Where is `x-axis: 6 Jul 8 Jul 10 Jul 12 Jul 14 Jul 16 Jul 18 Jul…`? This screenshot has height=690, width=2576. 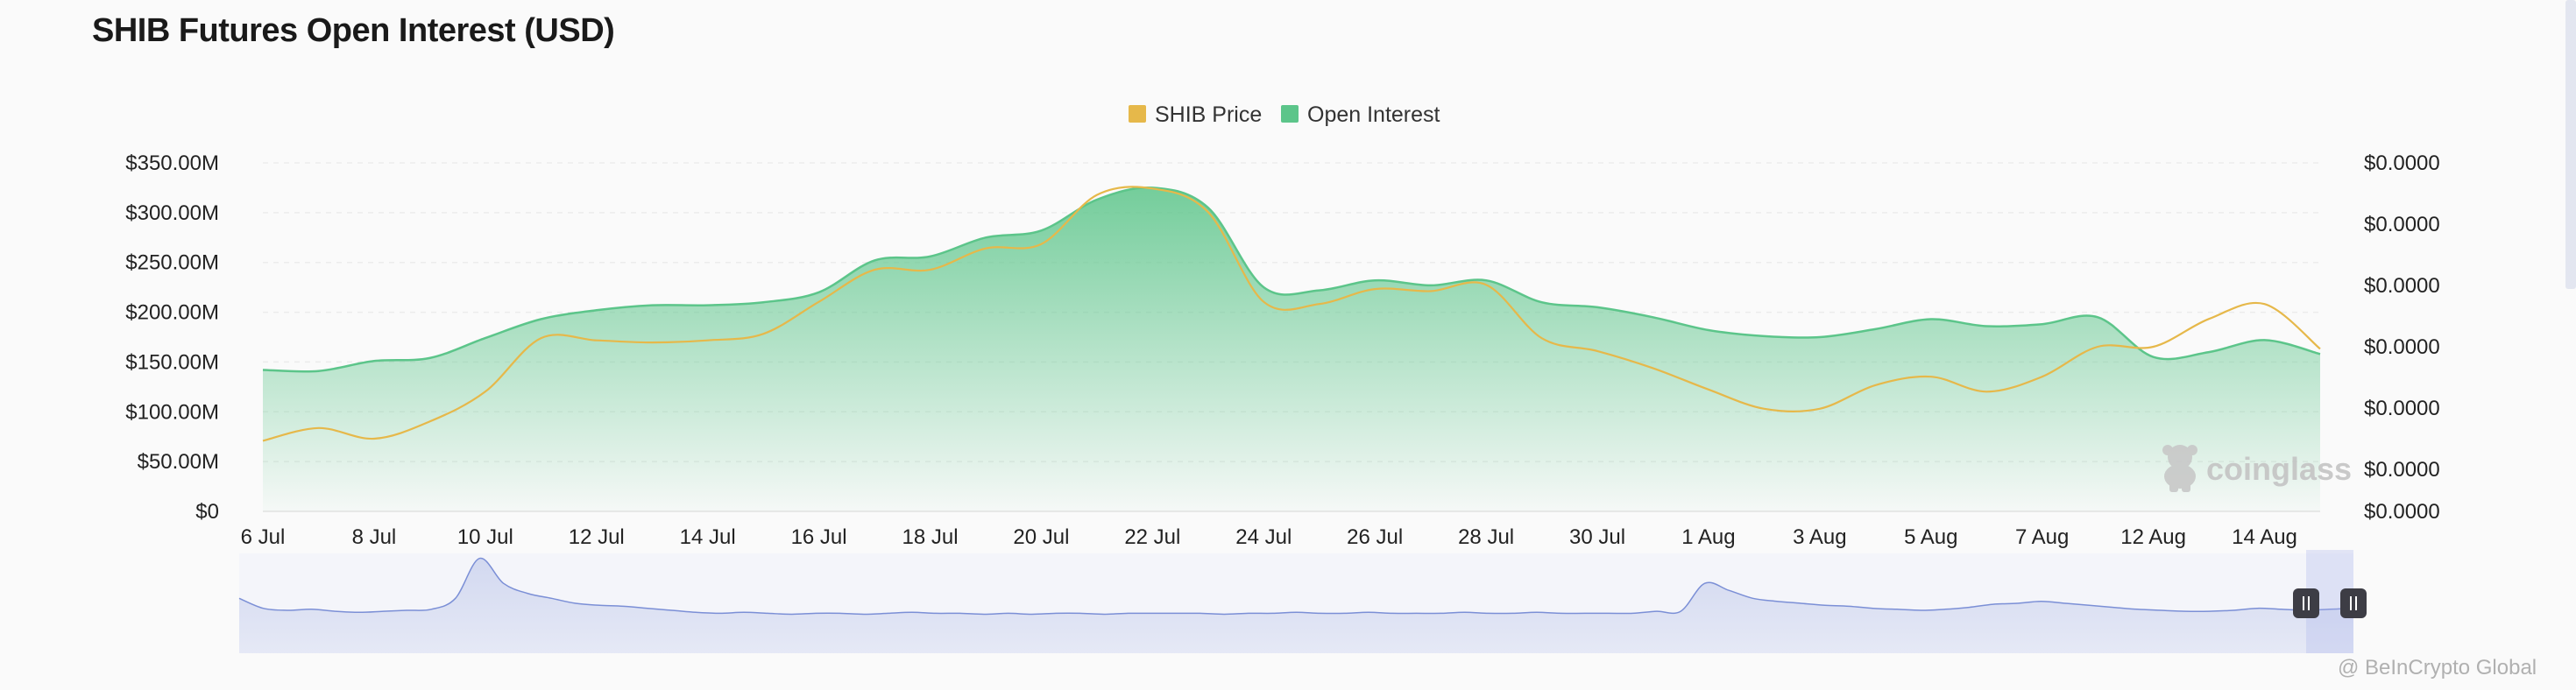
x-axis: 6 Jul 8 Jul 10 Jul 12 Jul 14 Jul 16 Jul 18 Jul… is located at coordinates (1269, 537).